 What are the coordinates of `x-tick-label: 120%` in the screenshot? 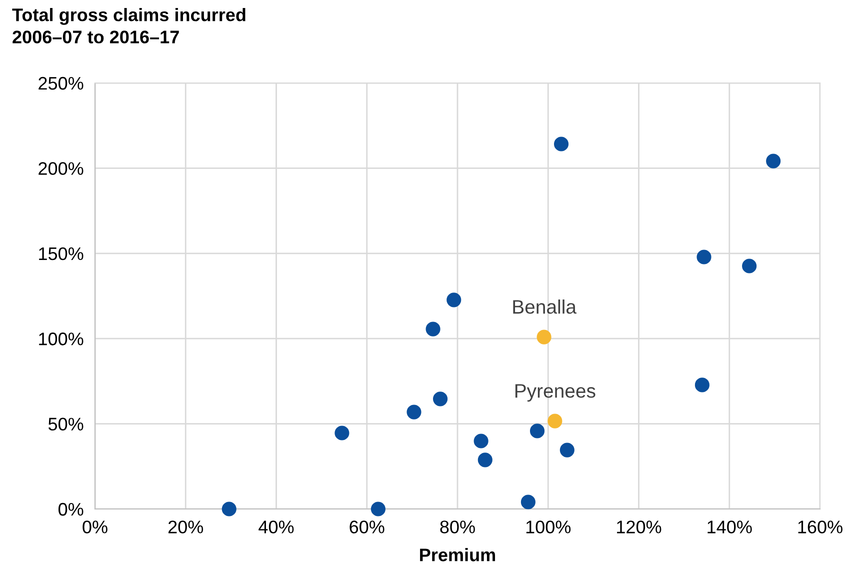 It's located at (639, 527).